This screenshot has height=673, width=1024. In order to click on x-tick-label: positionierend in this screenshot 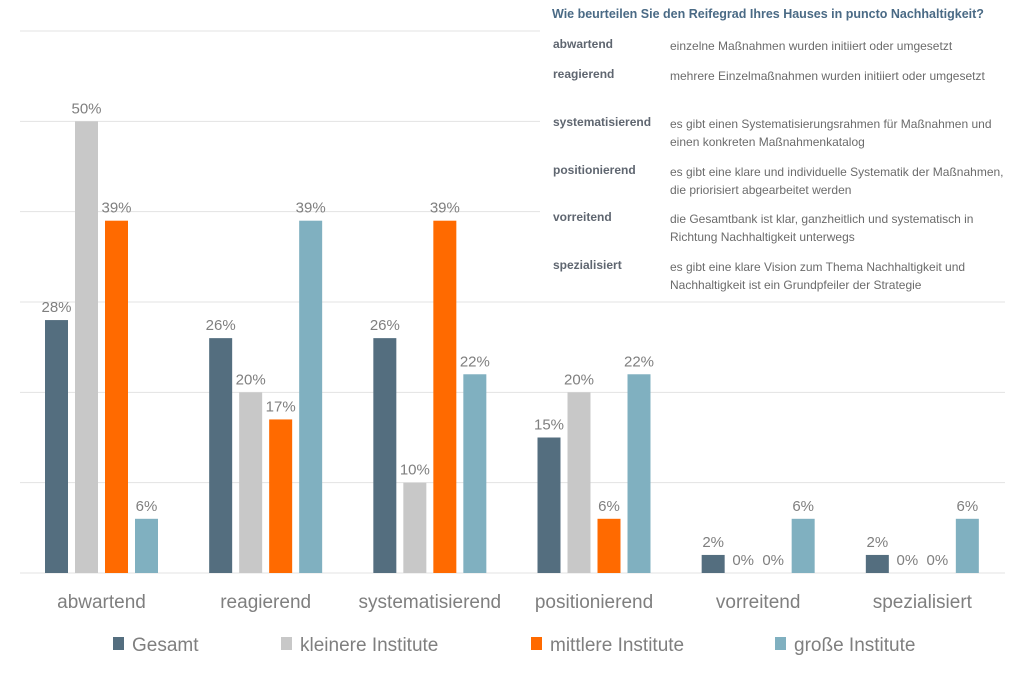, I will do `click(594, 602)`.